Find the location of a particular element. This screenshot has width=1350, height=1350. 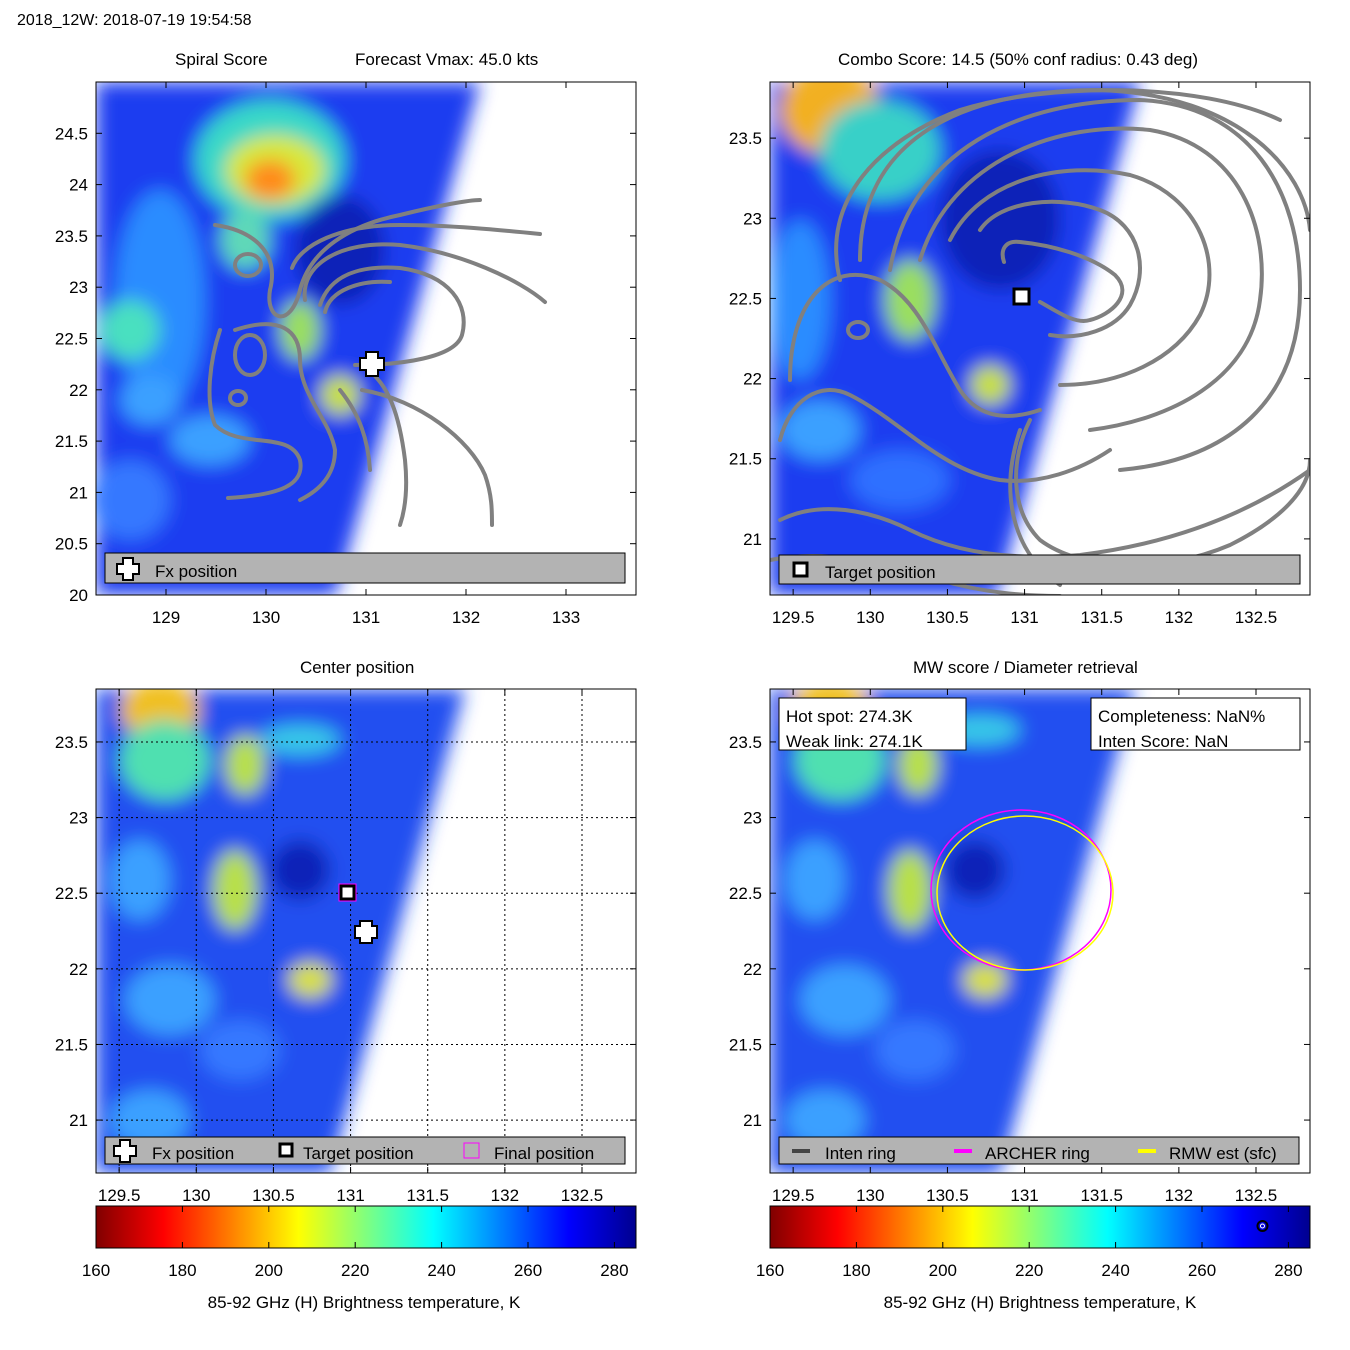

spiral-contours is located at coordinates (377, 362).